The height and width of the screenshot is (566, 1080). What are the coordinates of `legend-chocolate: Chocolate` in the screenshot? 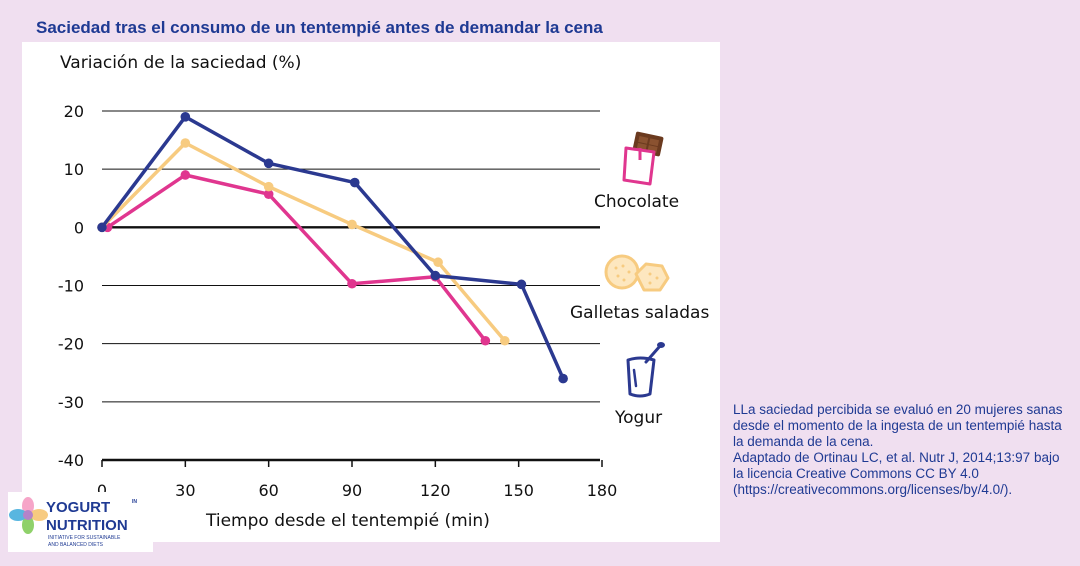 It's located at (636, 202).